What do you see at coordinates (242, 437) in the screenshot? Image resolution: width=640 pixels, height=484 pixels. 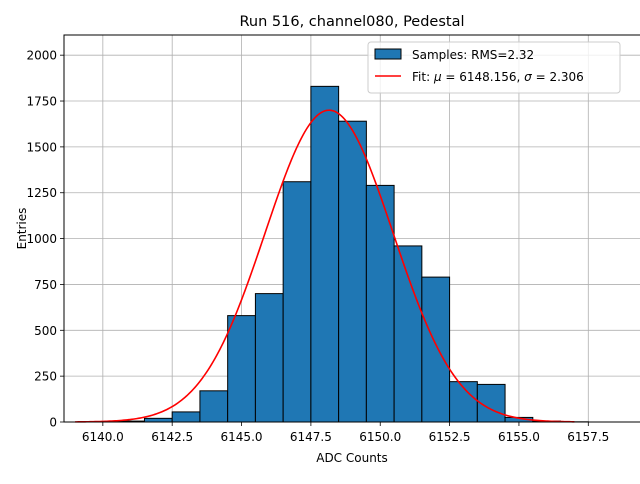 I see `x-tick-label: 6145.0` at bounding box center [242, 437].